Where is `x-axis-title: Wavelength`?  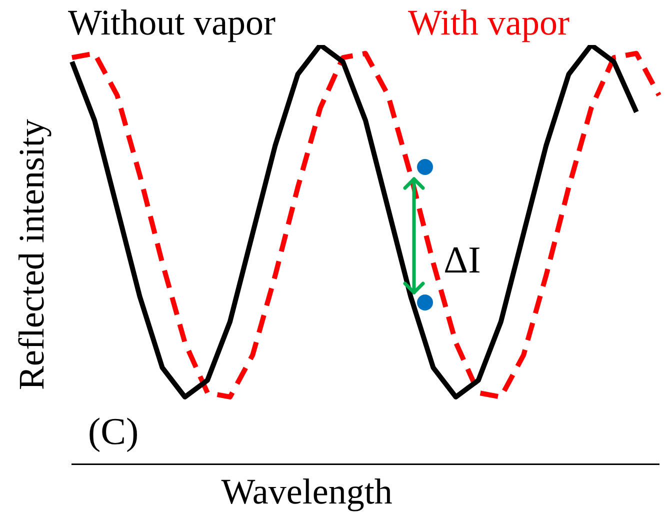
x-axis-title: Wavelength is located at coordinates (306, 491).